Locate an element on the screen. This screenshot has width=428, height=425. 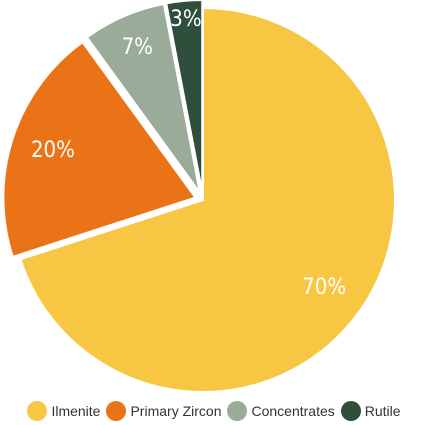
data-label: 3% is located at coordinates (185, 19).